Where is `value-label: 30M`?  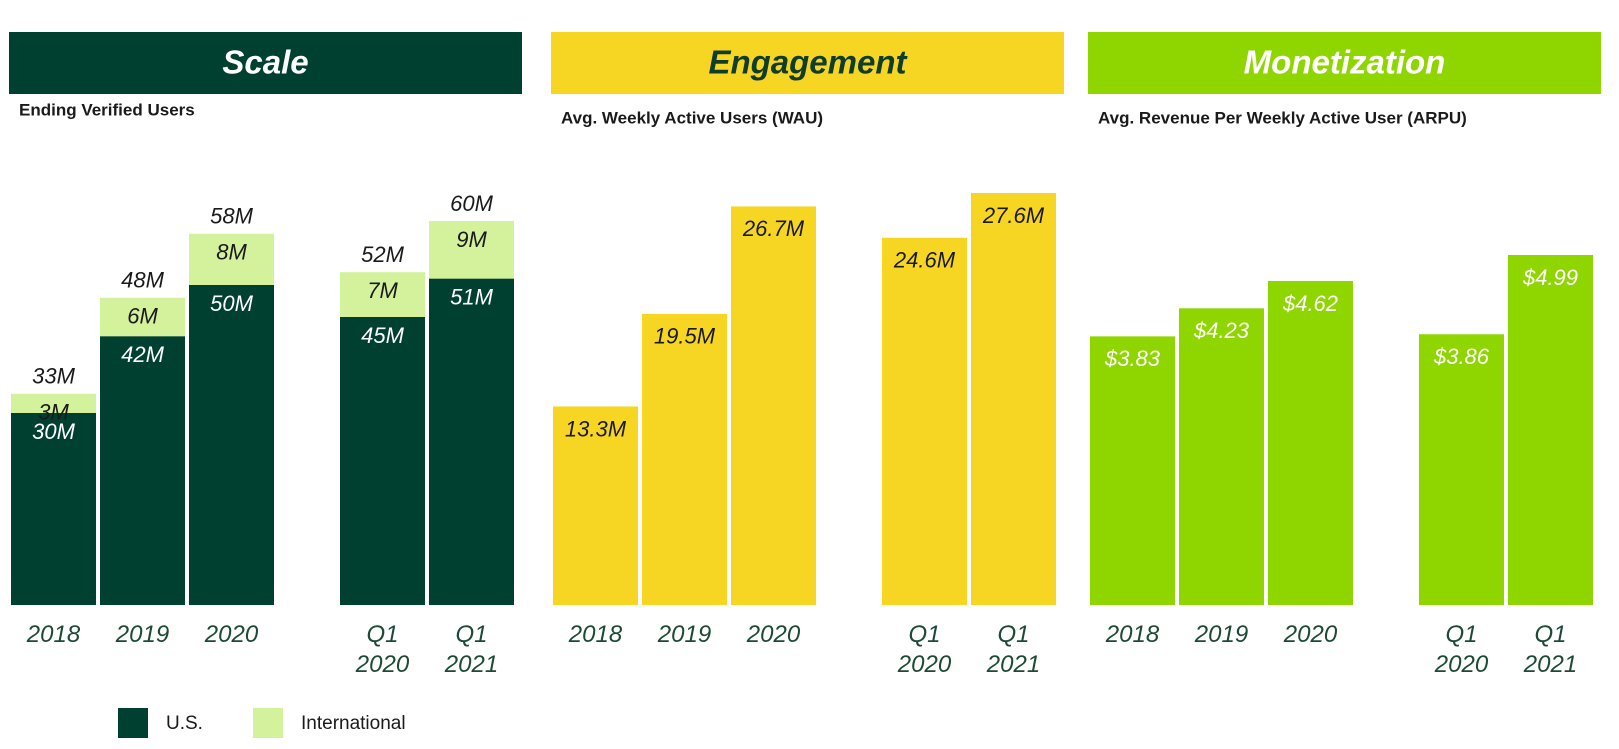
value-label: 30M is located at coordinates (53, 431).